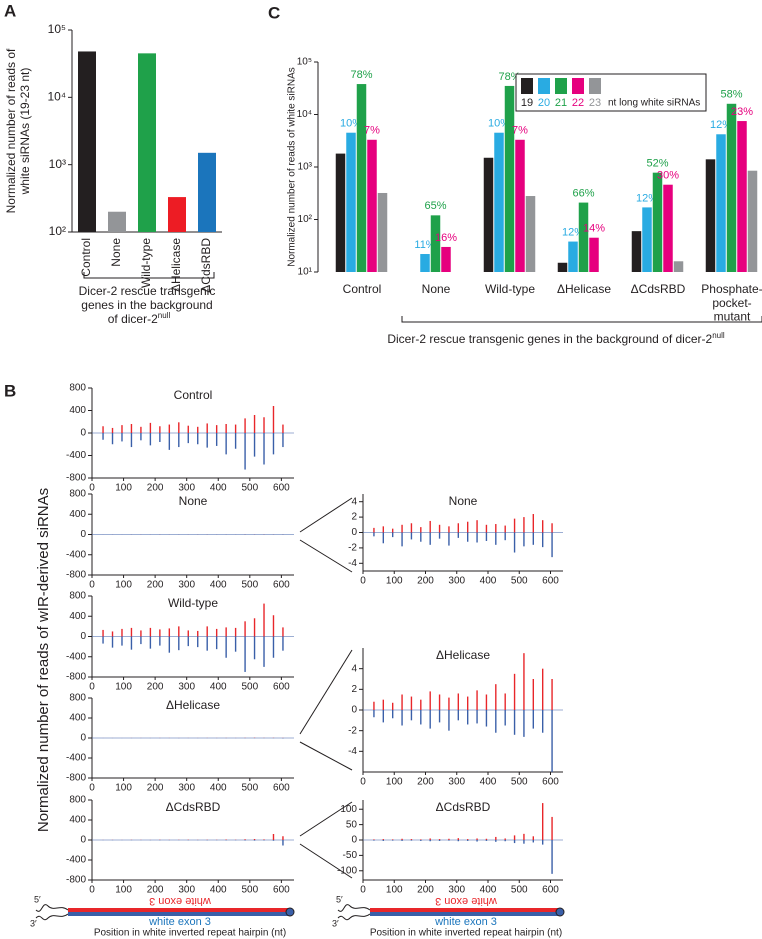 This screenshot has height=939, width=762. Describe the element at coordinates (92, 585) in the screenshot. I see `x-tick-label: 0` at that location.